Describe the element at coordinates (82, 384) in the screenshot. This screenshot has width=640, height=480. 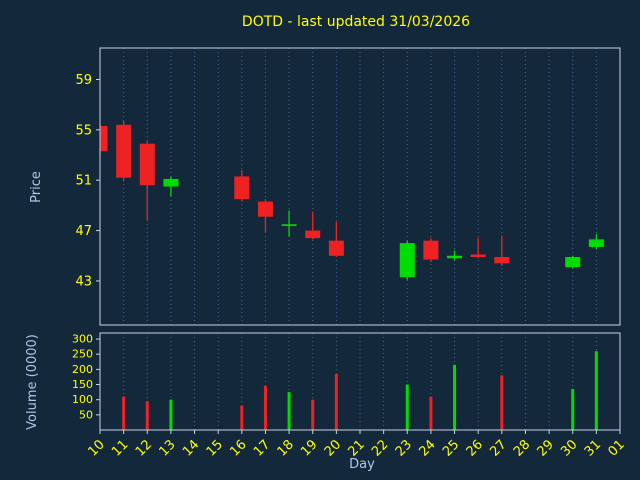
I see `volume-tick-label: 150` at that location.